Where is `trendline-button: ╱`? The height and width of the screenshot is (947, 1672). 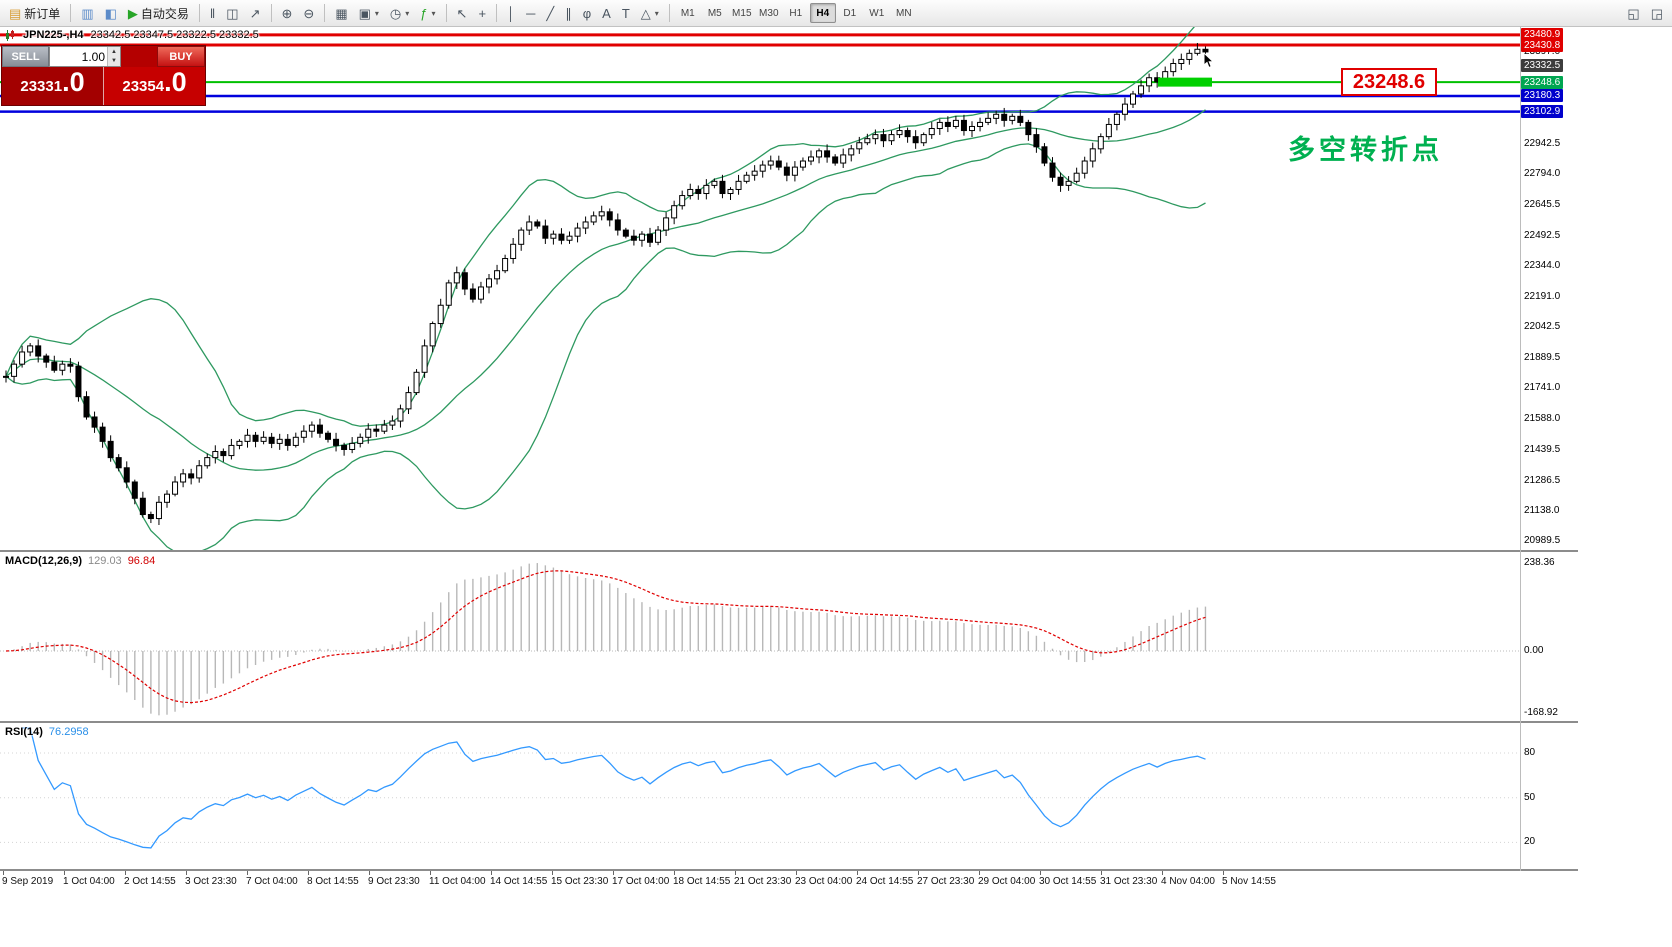 trendline-button: ╱ is located at coordinates (550, 13).